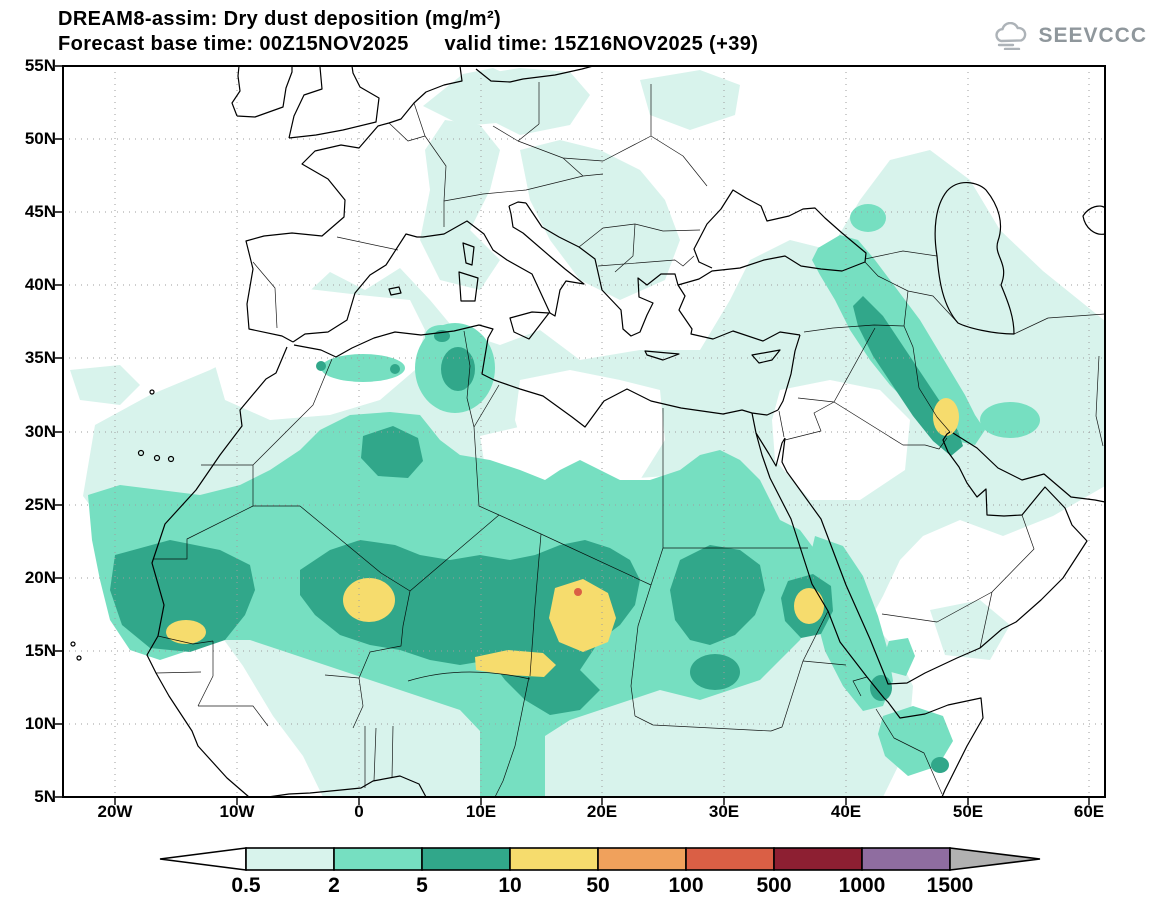 The image size is (1165, 907). I want to click on colorbar-level-label: 50, so click(598, 885).